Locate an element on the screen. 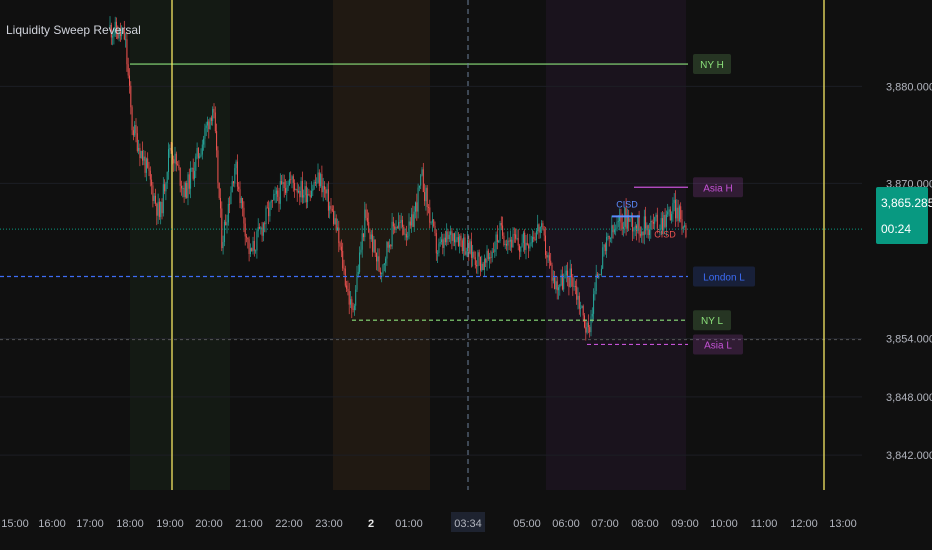 This screenshot has height=550, width=932. x-tick-label-9: 2 is located at coordinates (371, 524).